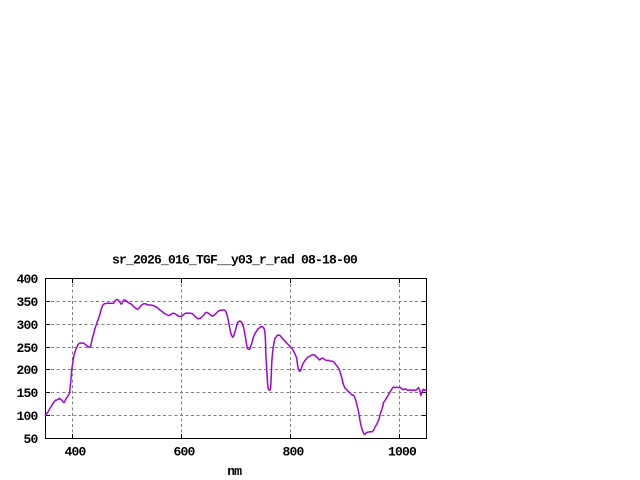  Describe the element at coordinates (235, 260) in the screenshot. I see `svg-text:sr_2026_016_TGF__y03_r_rad 08-: sr_2026_016_TGF__y03_r_rad 08-18-00` at that location.